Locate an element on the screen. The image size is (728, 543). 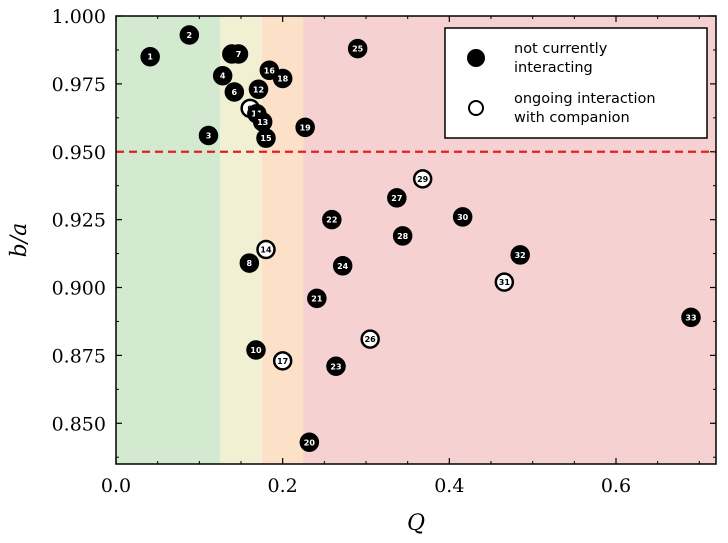
y-tick-label: 0.850 is located at coordinates (79, 424).